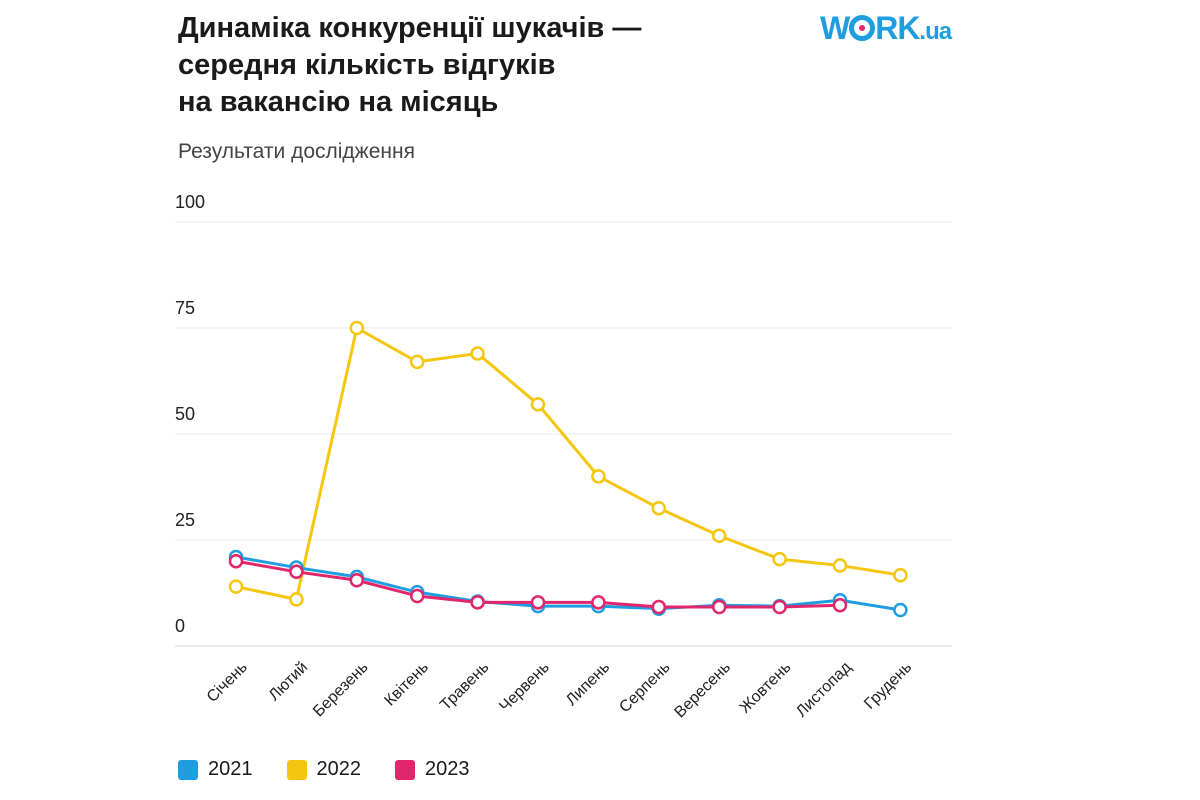  Describe the element at coordinates (702, 690) in the screenshot. I see `x-tick-label: Вересень` at that location.